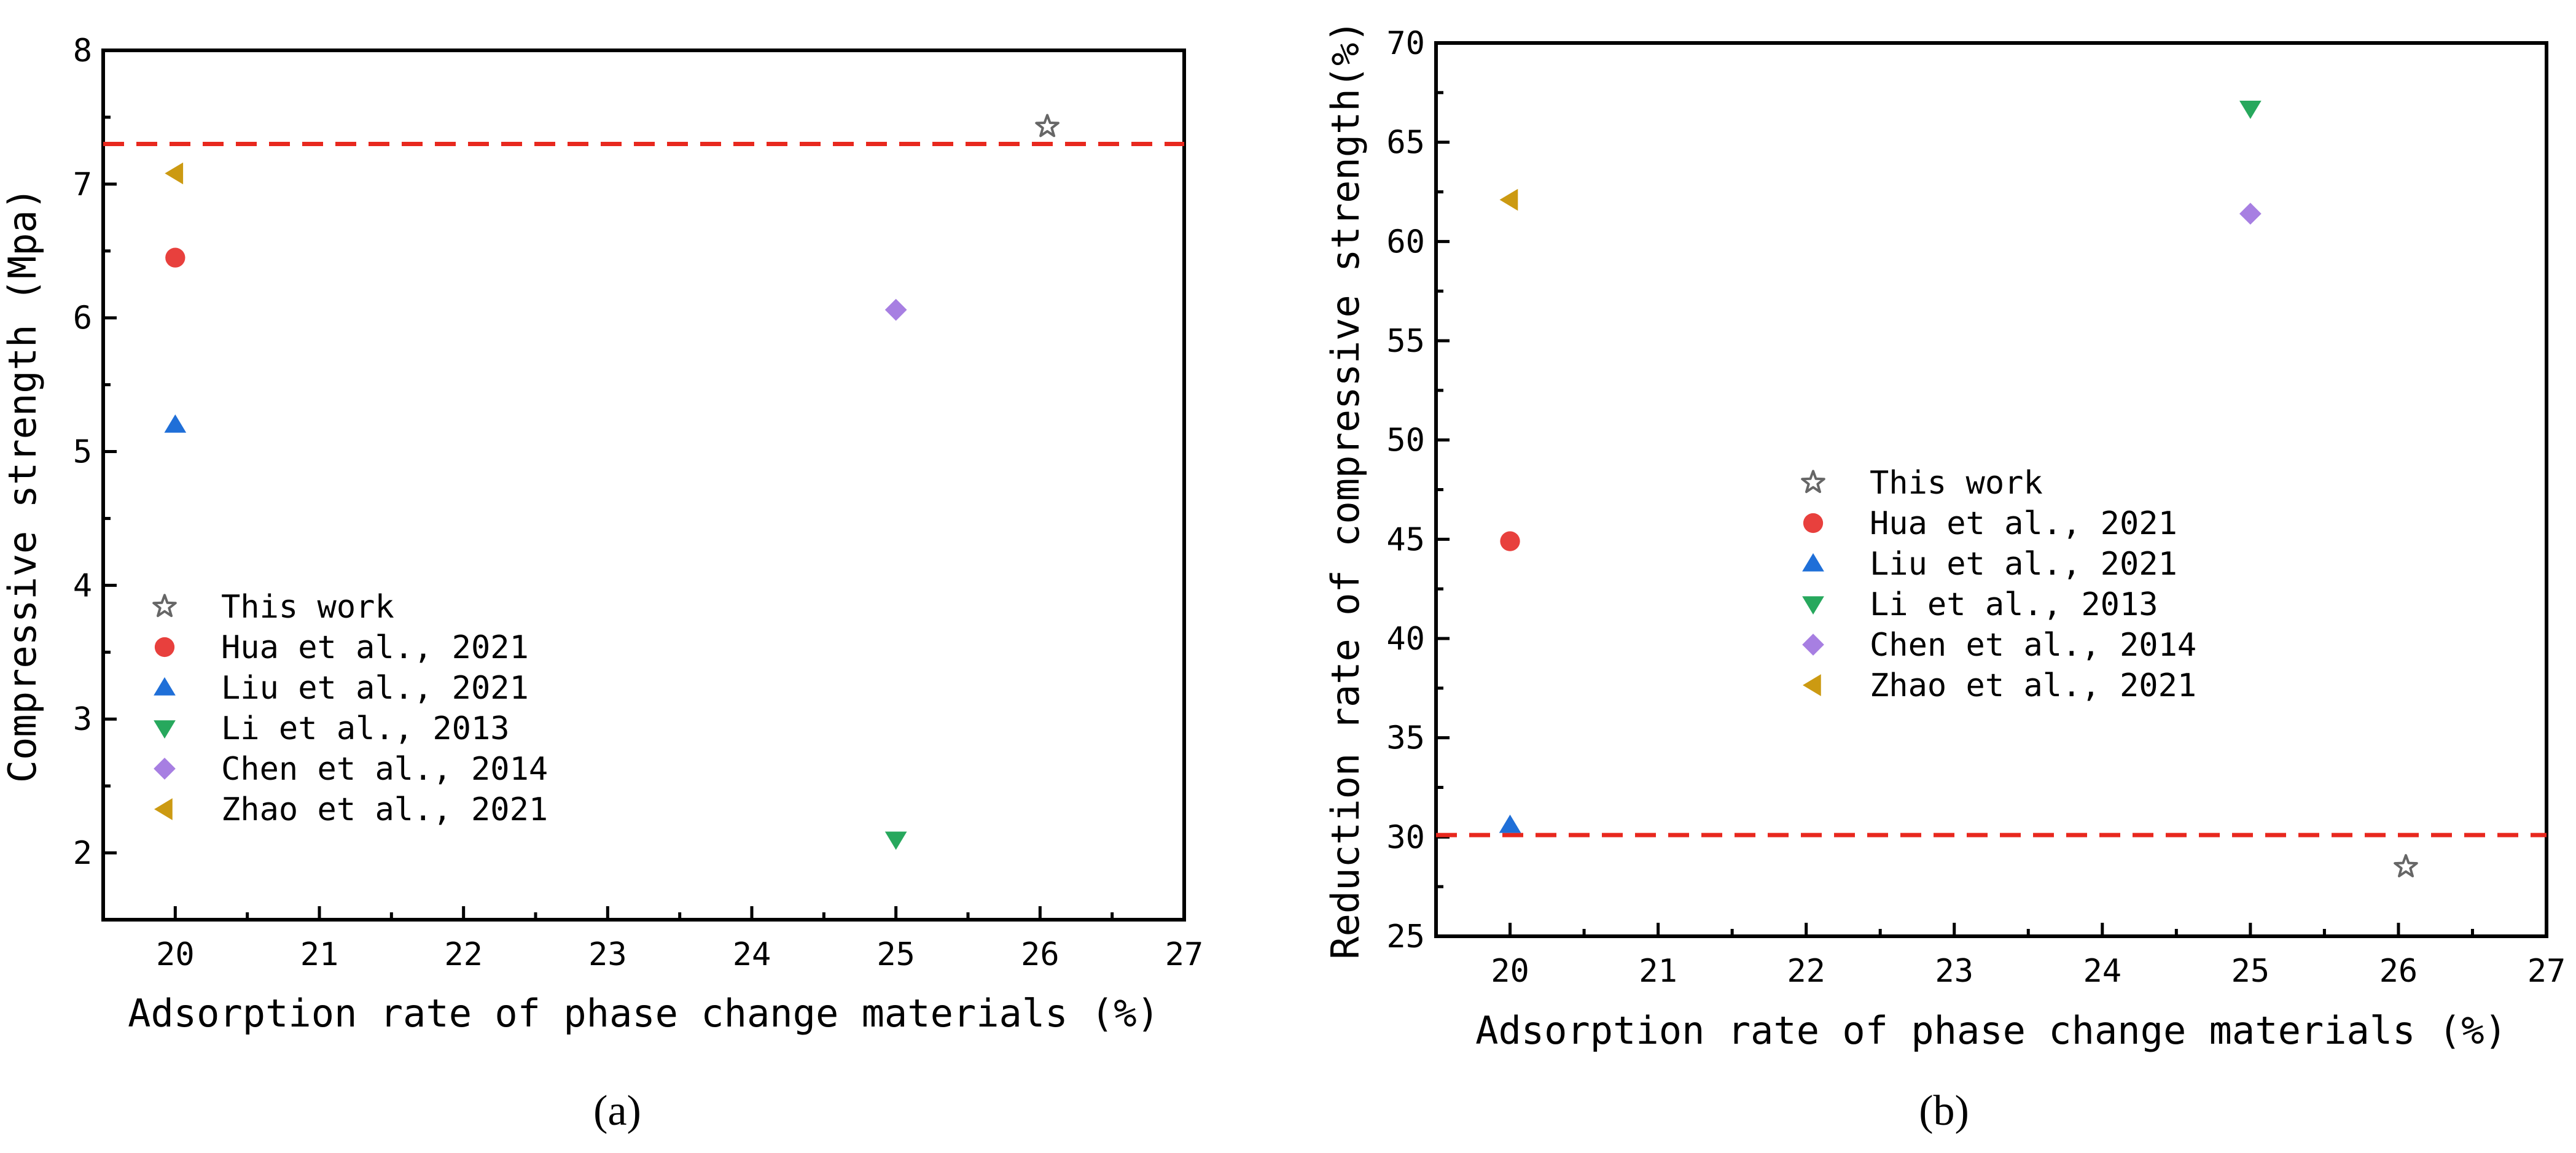 This screenshot has width=2576, height=1153. What do you see at coordinates (82, 51) in the screenshot?
I see `y-tick-label: 8` at bounding box center [82, 51].